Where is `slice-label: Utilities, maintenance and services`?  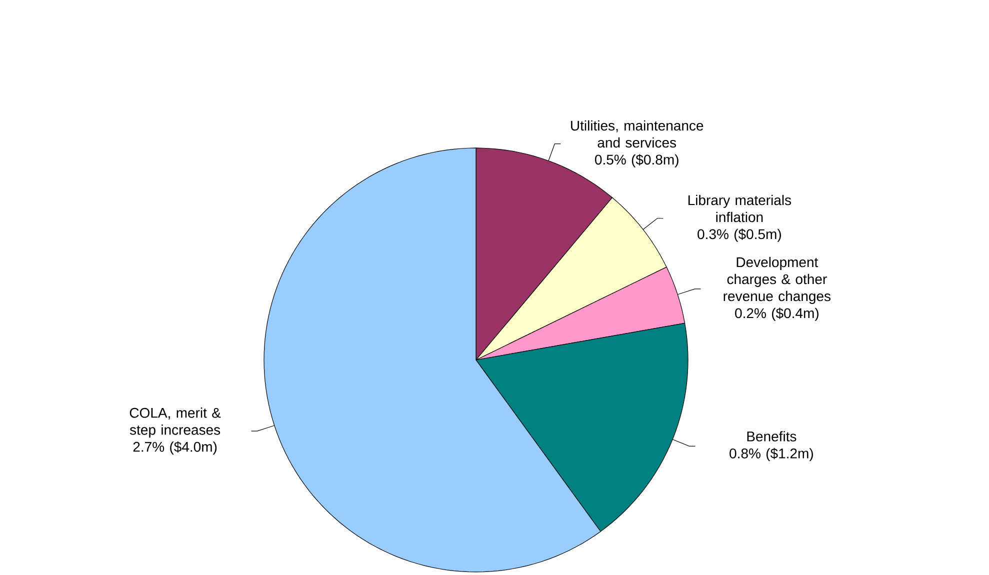 slice-label: Utilities, maintenance and services is located at coordinates (637, 134).